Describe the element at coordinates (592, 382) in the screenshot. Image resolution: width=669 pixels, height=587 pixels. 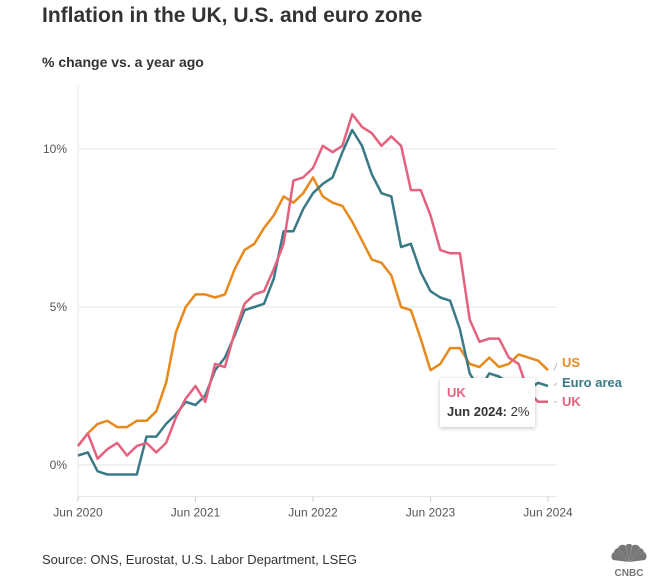
I see `series-label: Euro area` at that location.